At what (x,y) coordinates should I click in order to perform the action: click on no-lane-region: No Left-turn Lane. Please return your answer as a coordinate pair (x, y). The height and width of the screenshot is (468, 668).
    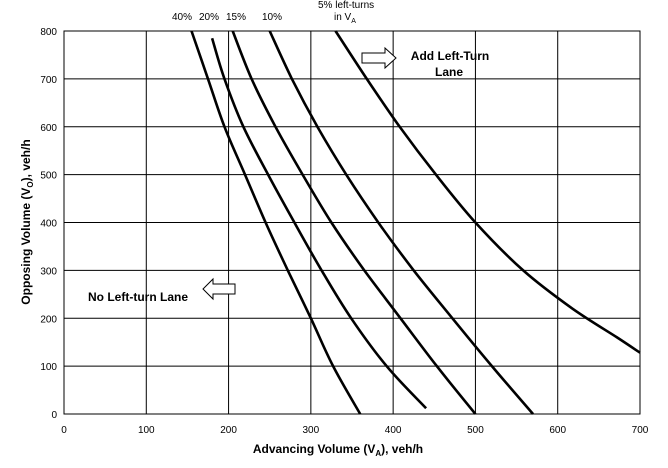
    Looking at the image, I should click on (162, 290).